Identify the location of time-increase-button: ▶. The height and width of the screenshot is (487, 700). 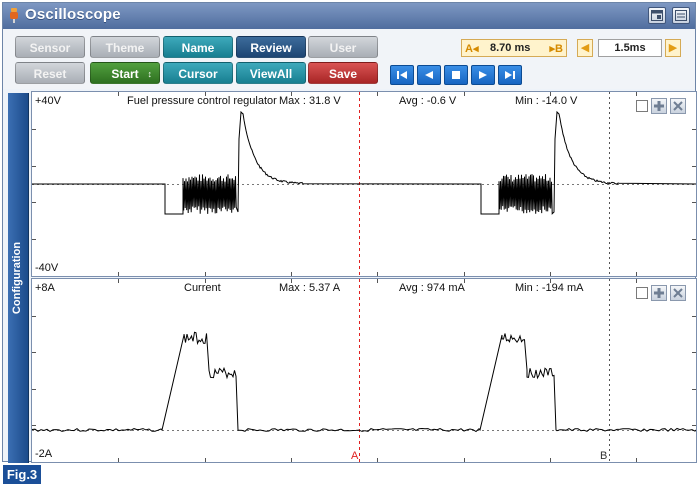
(673, 48).